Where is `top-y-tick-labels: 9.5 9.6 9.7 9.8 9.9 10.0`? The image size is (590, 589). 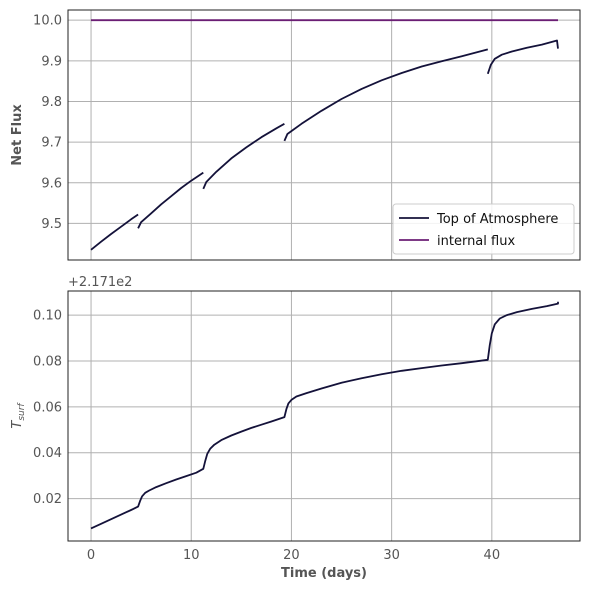
top-y-tick-labels: 9.5 9.6 9.7 9.8 9.9 10.0 is located at coordinates (47, 123).